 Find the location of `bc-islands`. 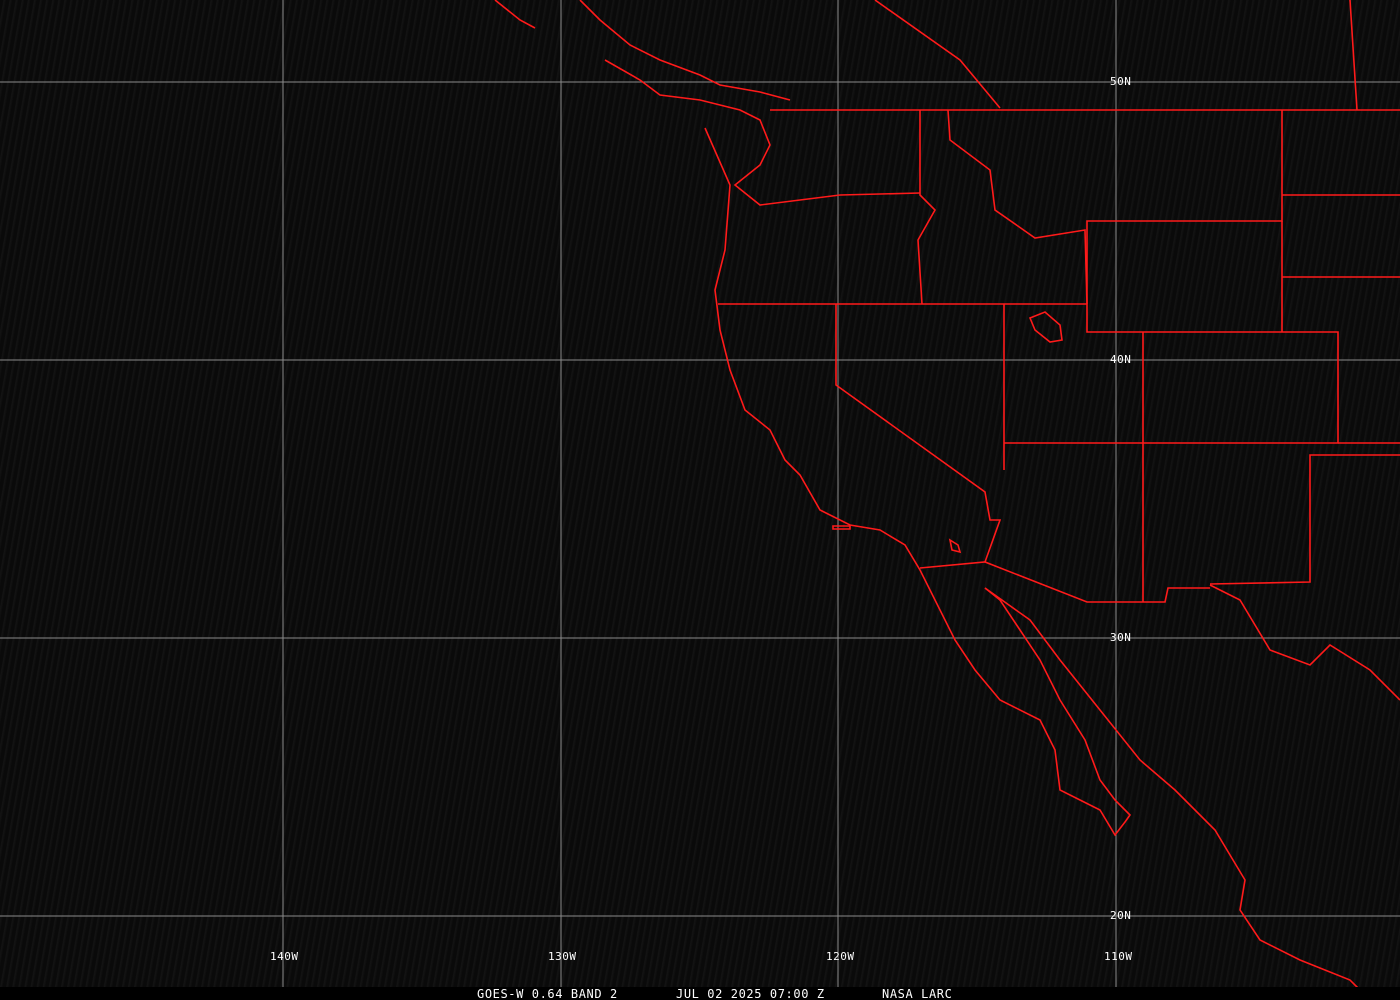

bc-islands is located at coordinates (685, 50).